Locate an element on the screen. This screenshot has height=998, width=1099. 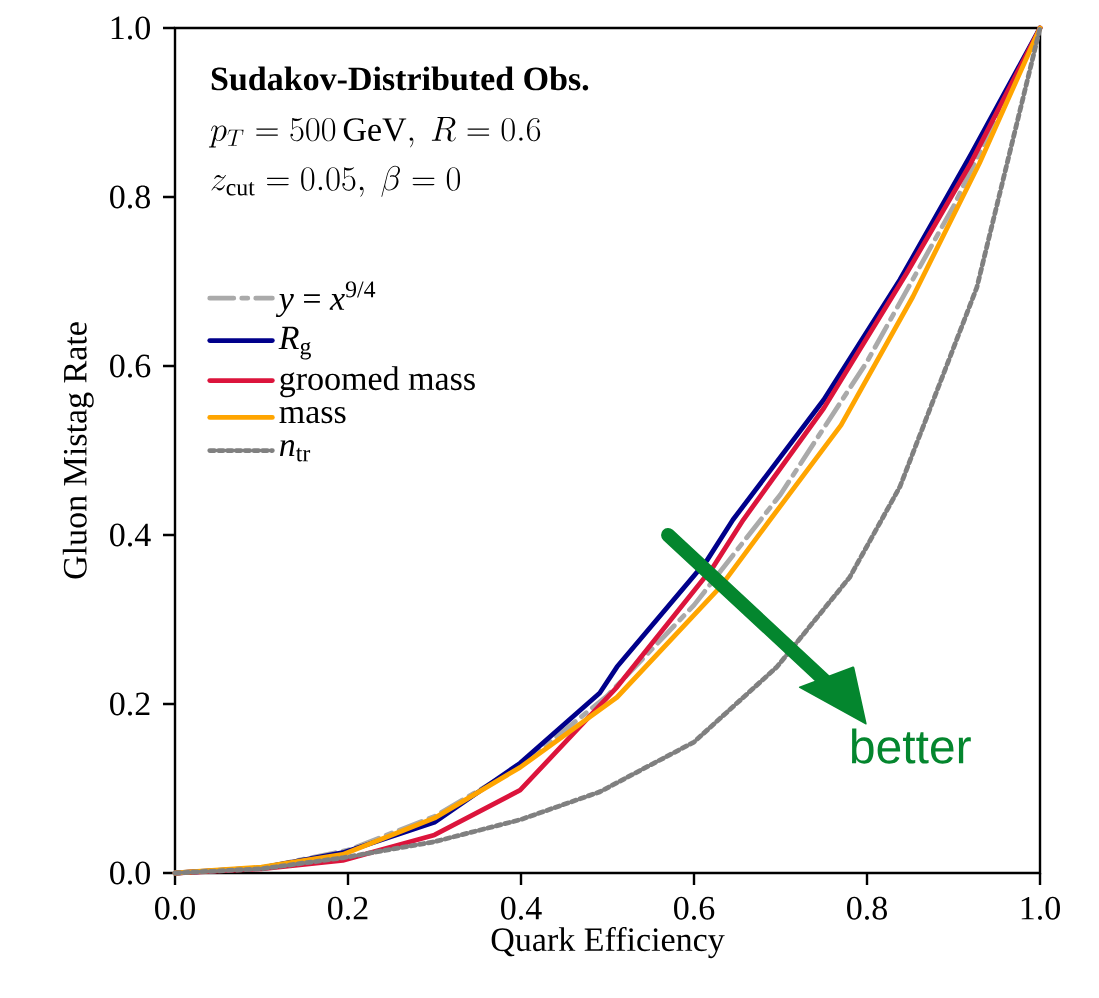
x-tick-label: 0.0 is located at coordinates (175, 908).